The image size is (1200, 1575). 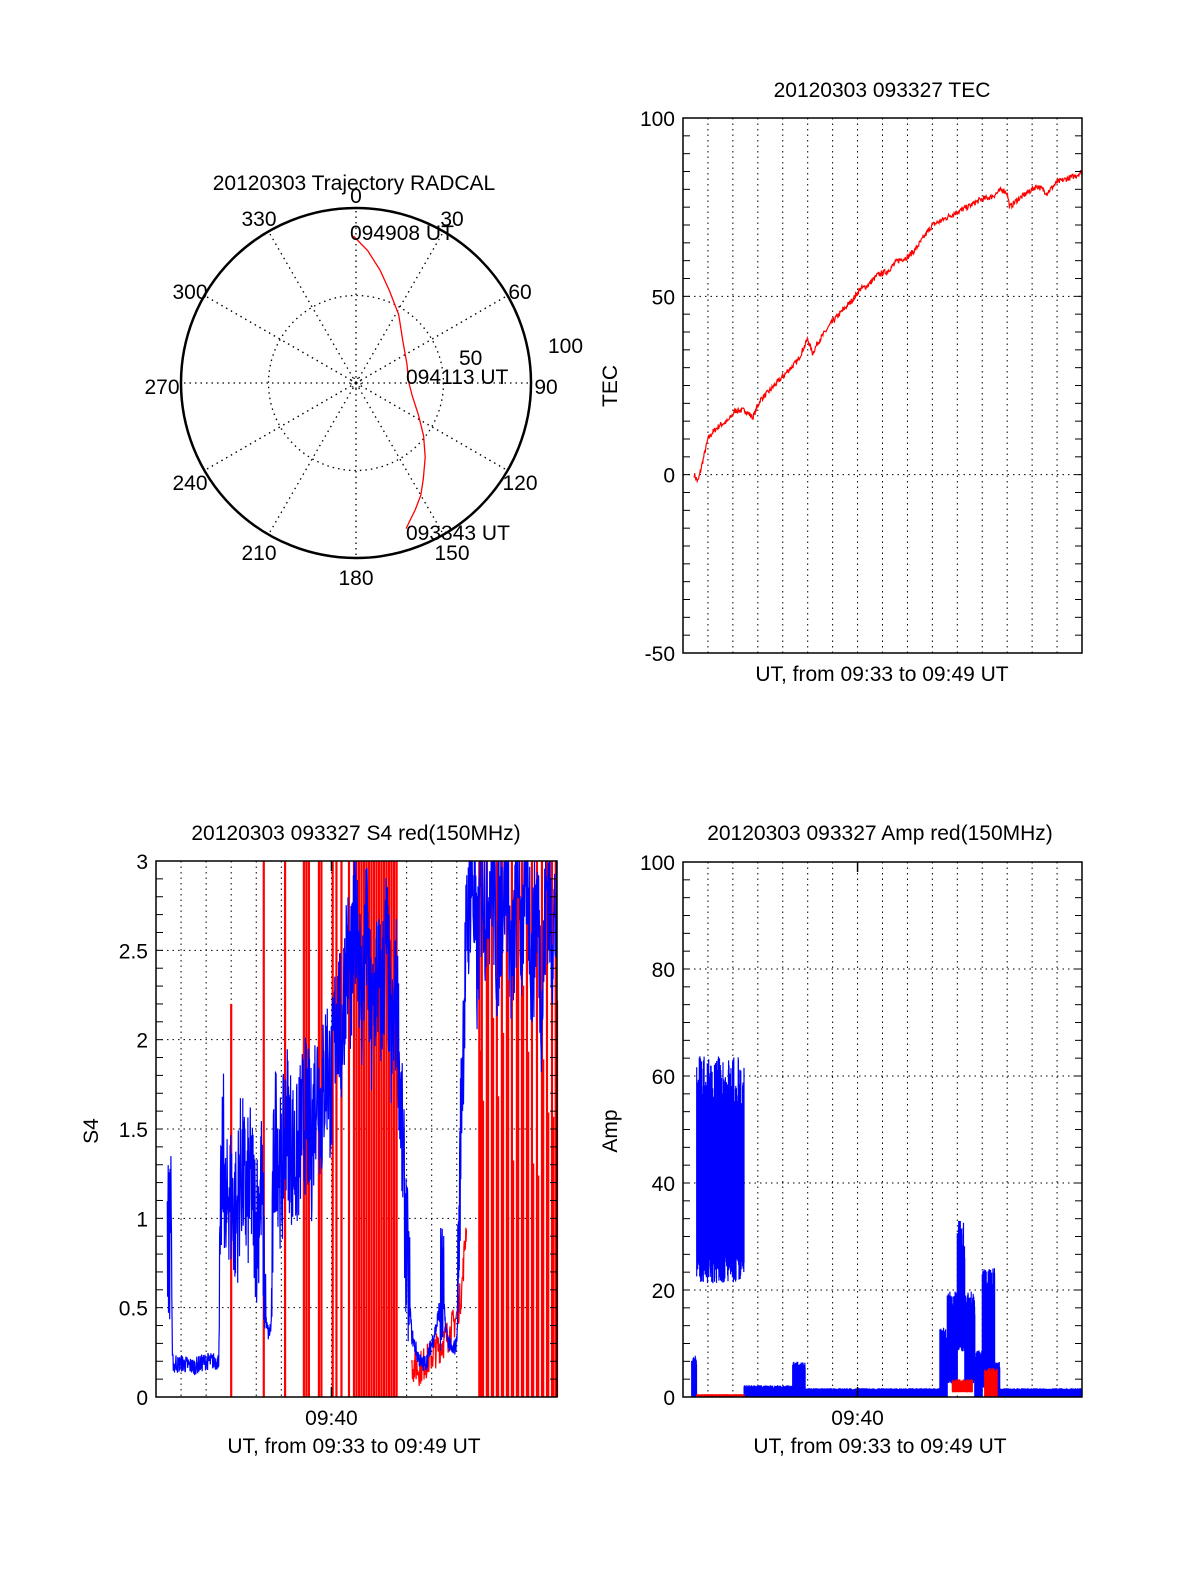 I want to click on polar-angle-label-90: 90, so click(x=545, y=387).